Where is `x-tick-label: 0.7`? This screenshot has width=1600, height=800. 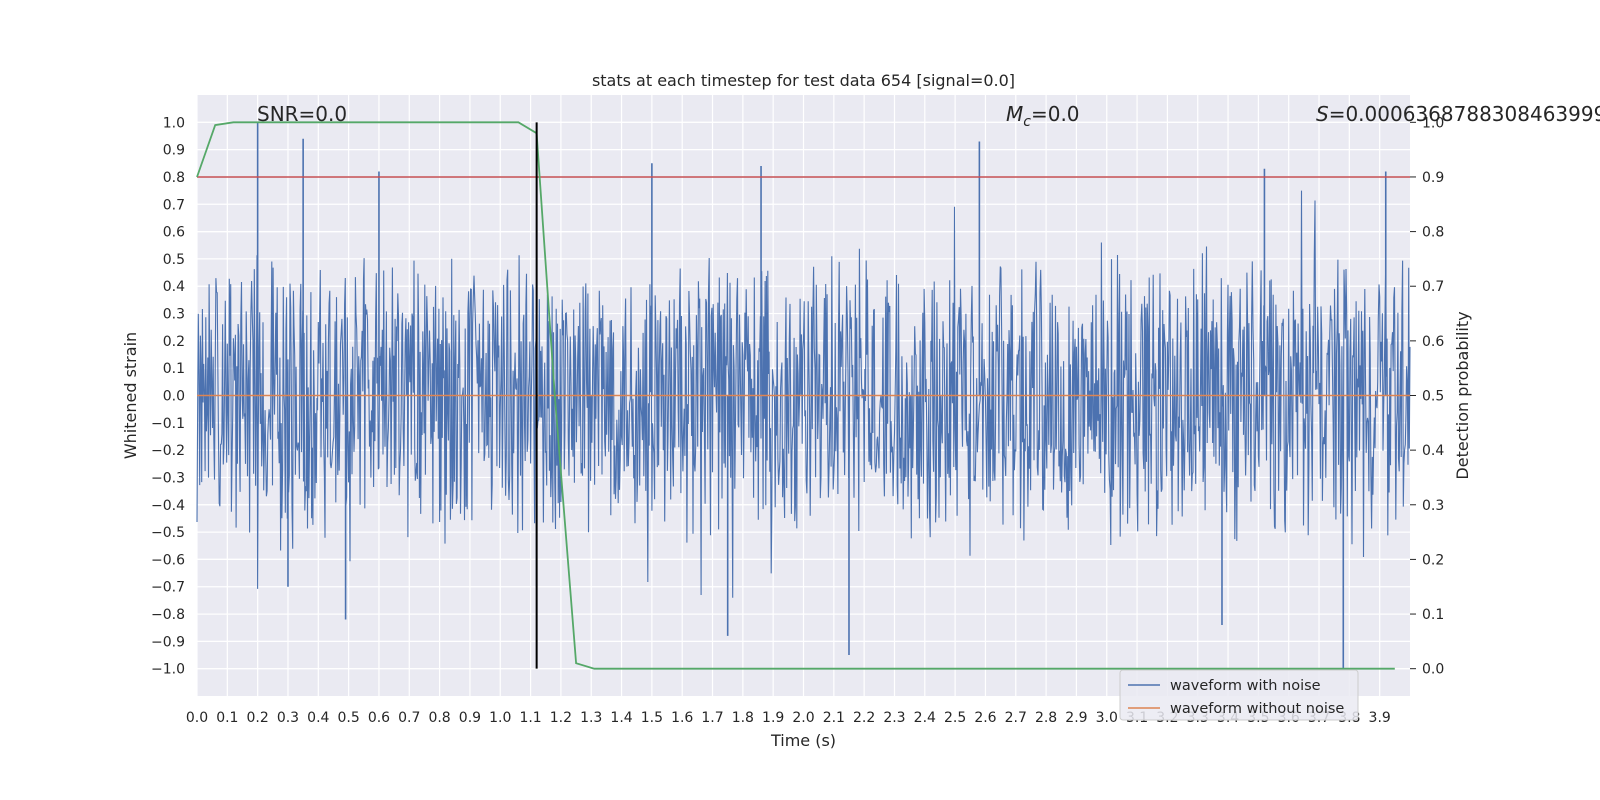
x-tick-label: 0.7 is located at coordinates (409, 718).